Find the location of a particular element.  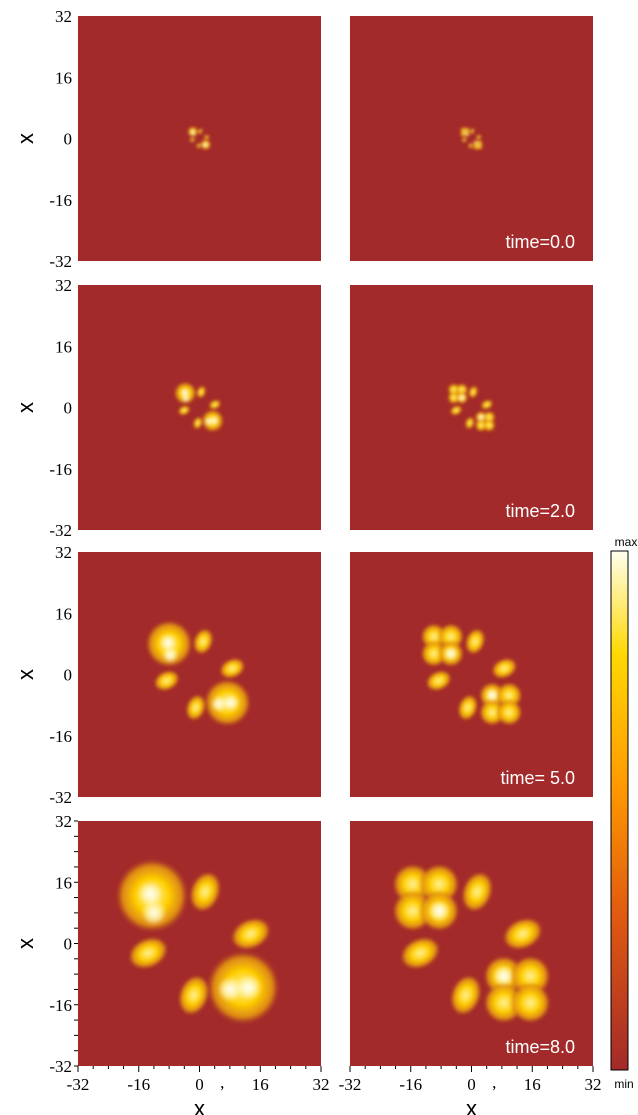

panel-r1-c1: time=2.0 is located at coordinates (471, 407).